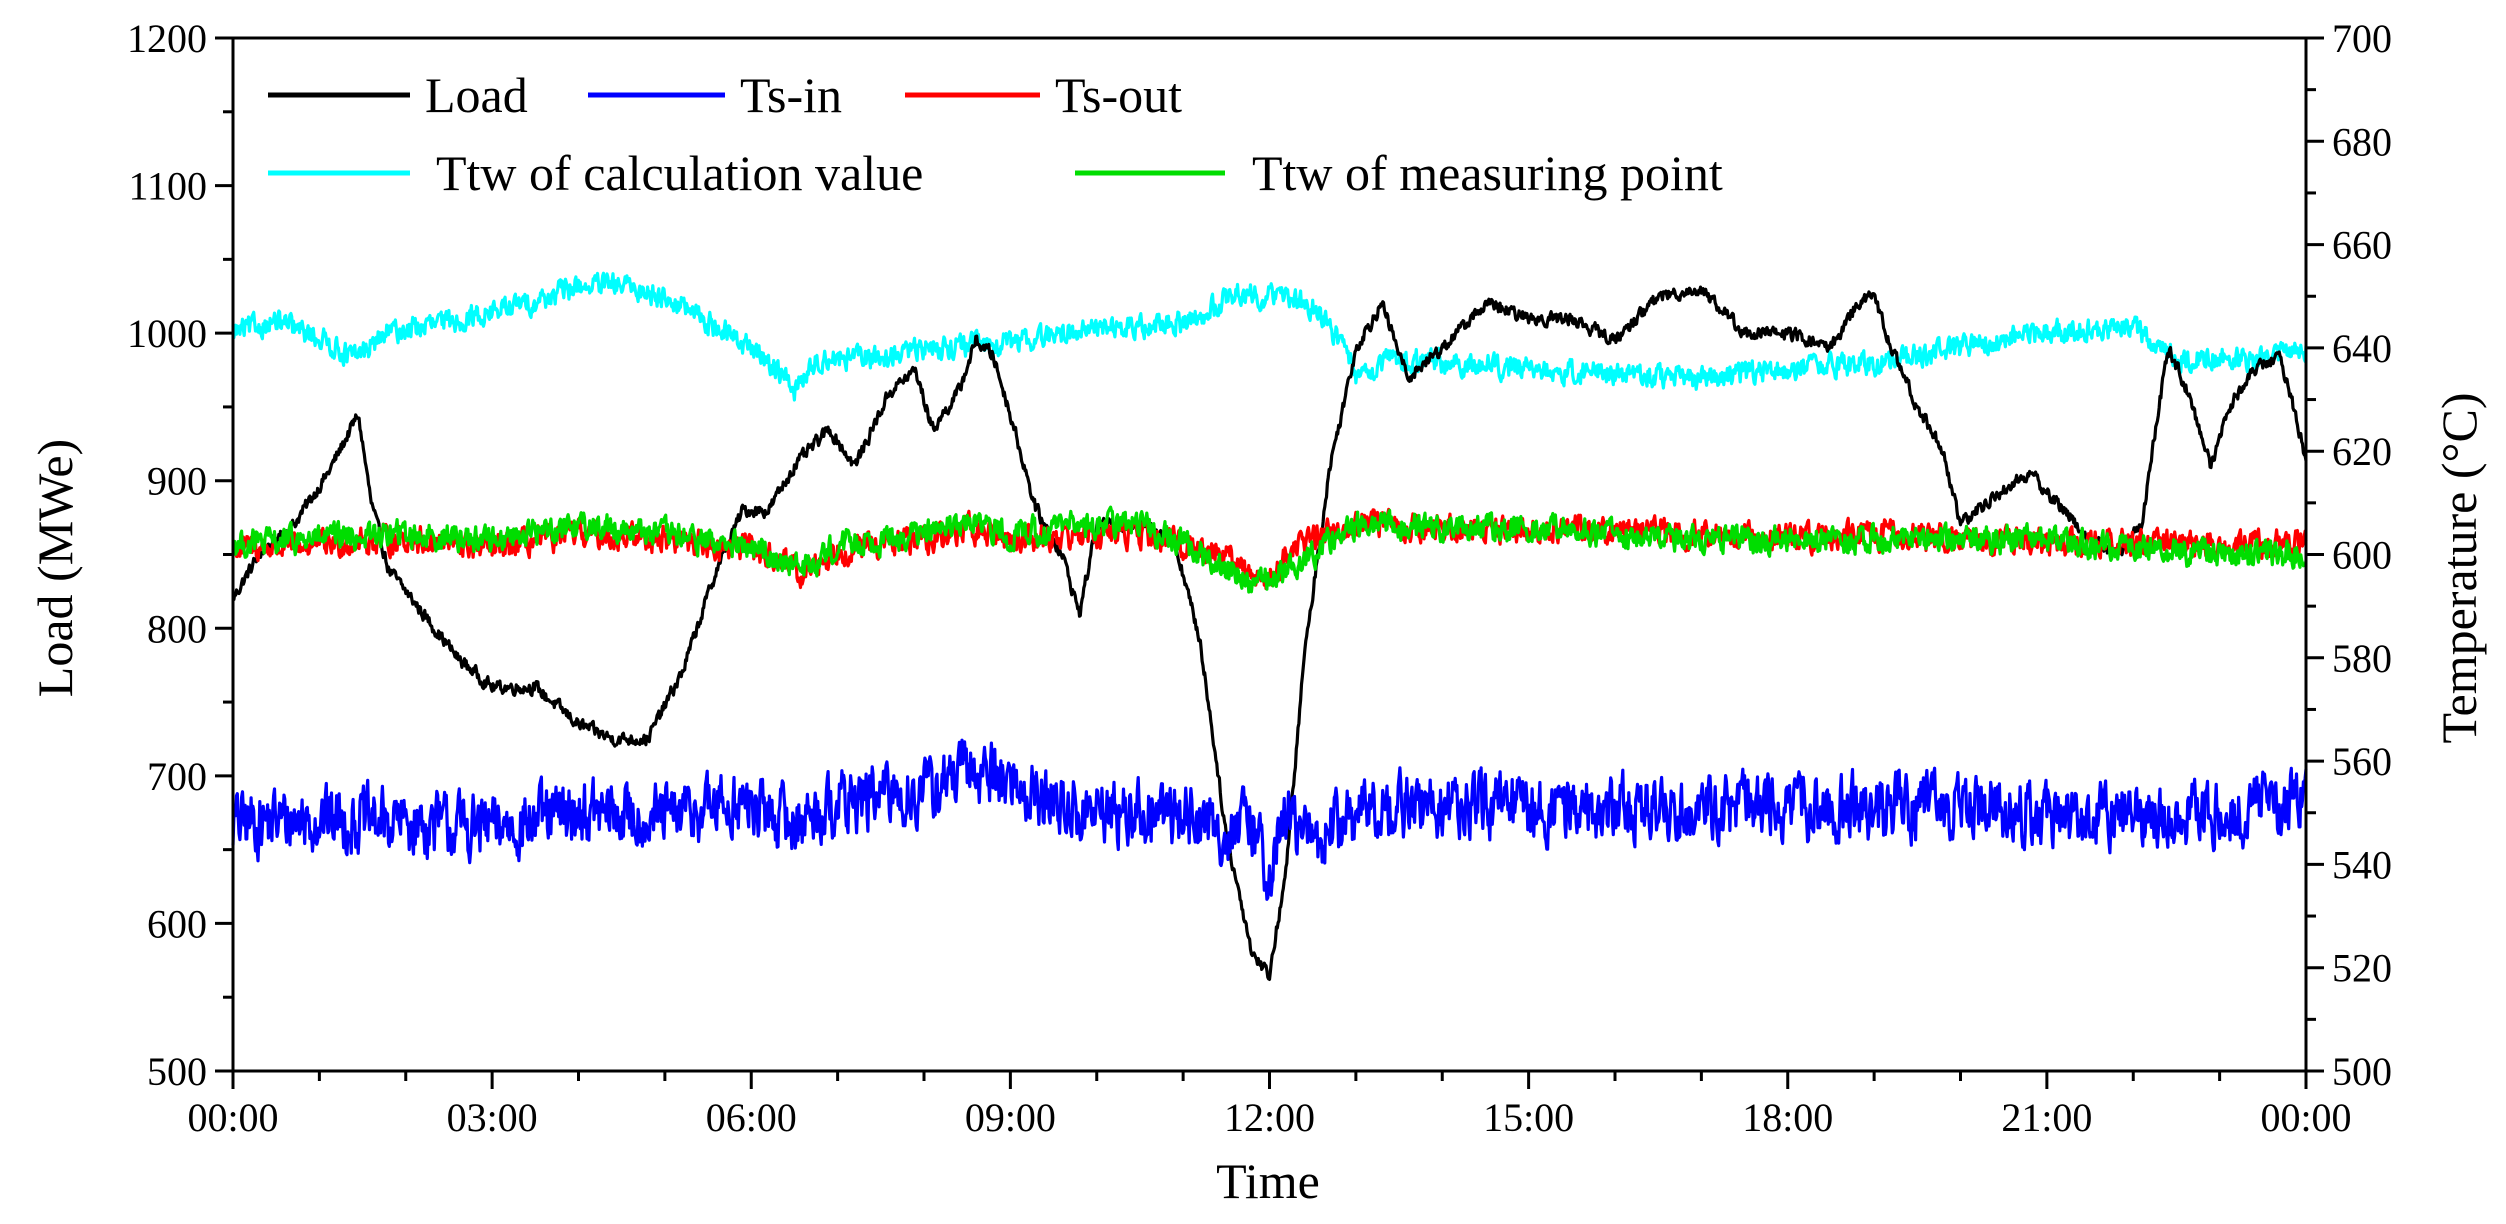 This screenshot has height=1224, width=2506. I want to click on y-left-tick-label: 800, so click(177, 628).